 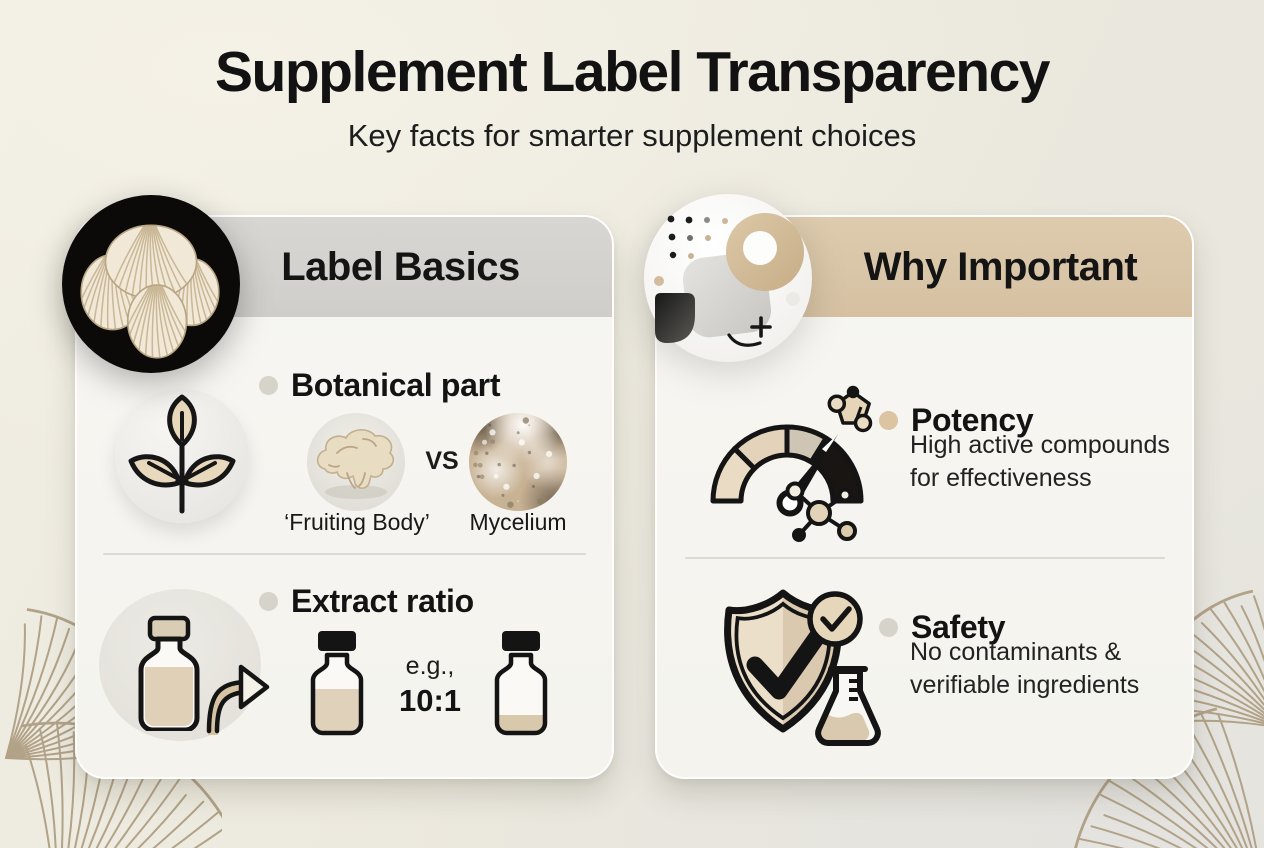 I want to click on mycelium-photo, so click(x=518, y=462).